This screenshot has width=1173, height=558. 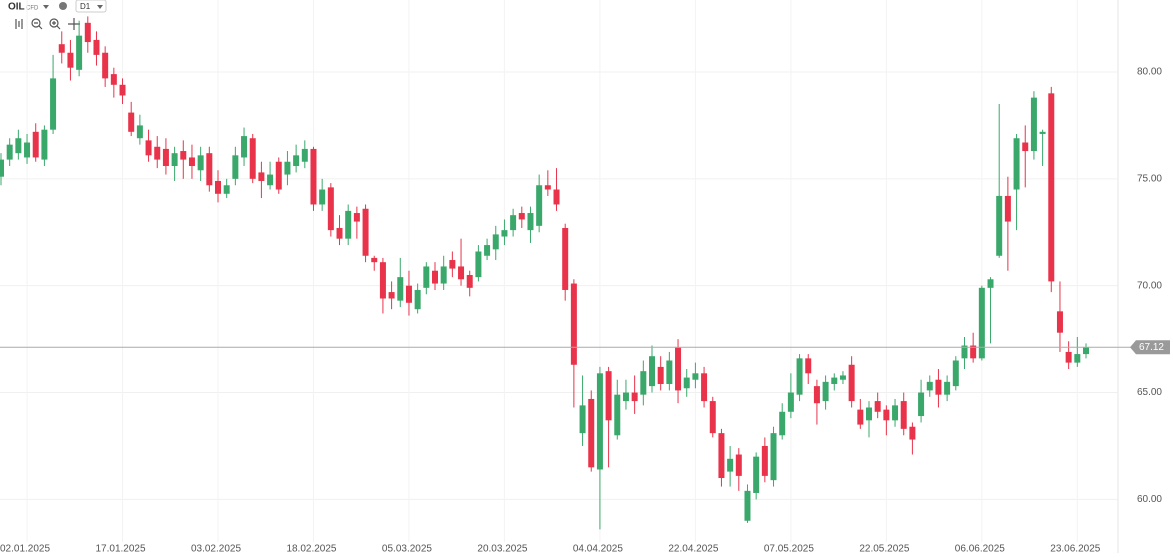 I want to click on symbol-dropdown, so click(x=46, y=7).